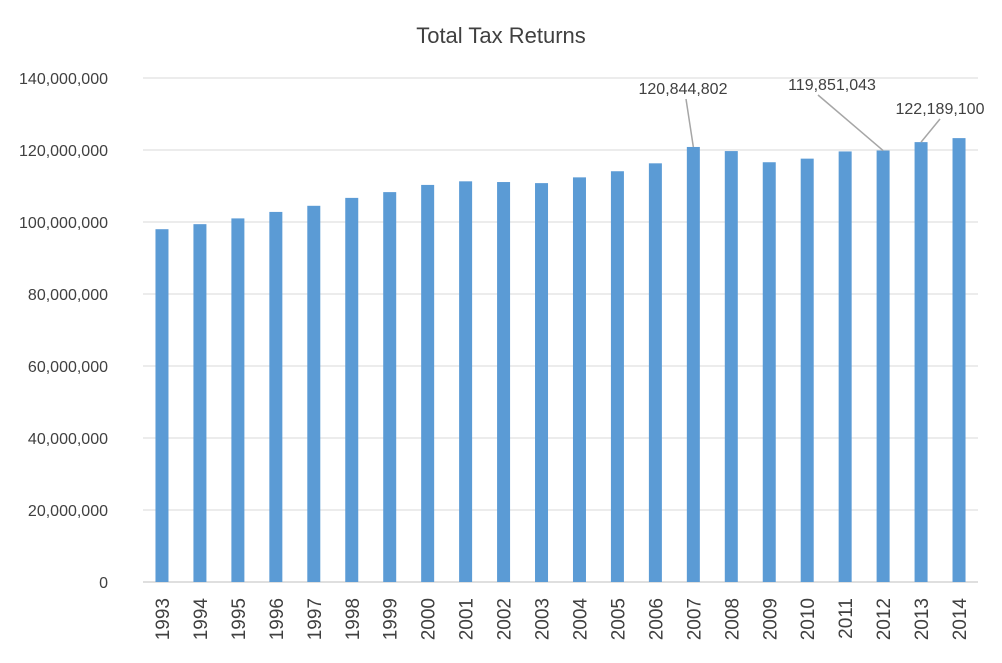 This screenshot has width=1002, height=663. Describe the element at coordinates (807, 370) in the screenshot. I see `bar-2010` at that location.